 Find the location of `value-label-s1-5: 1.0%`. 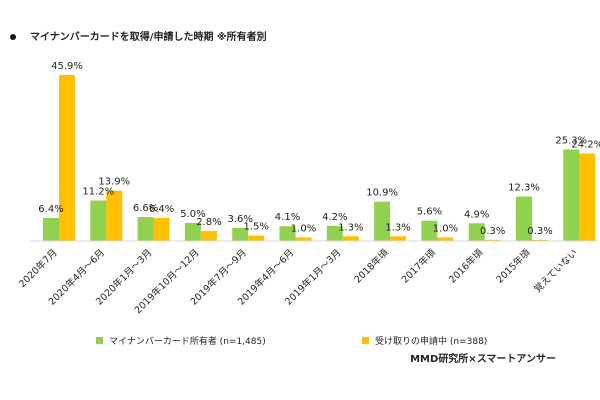

value-label-s1-5: 1.0% is located at coordinates (303, 228).